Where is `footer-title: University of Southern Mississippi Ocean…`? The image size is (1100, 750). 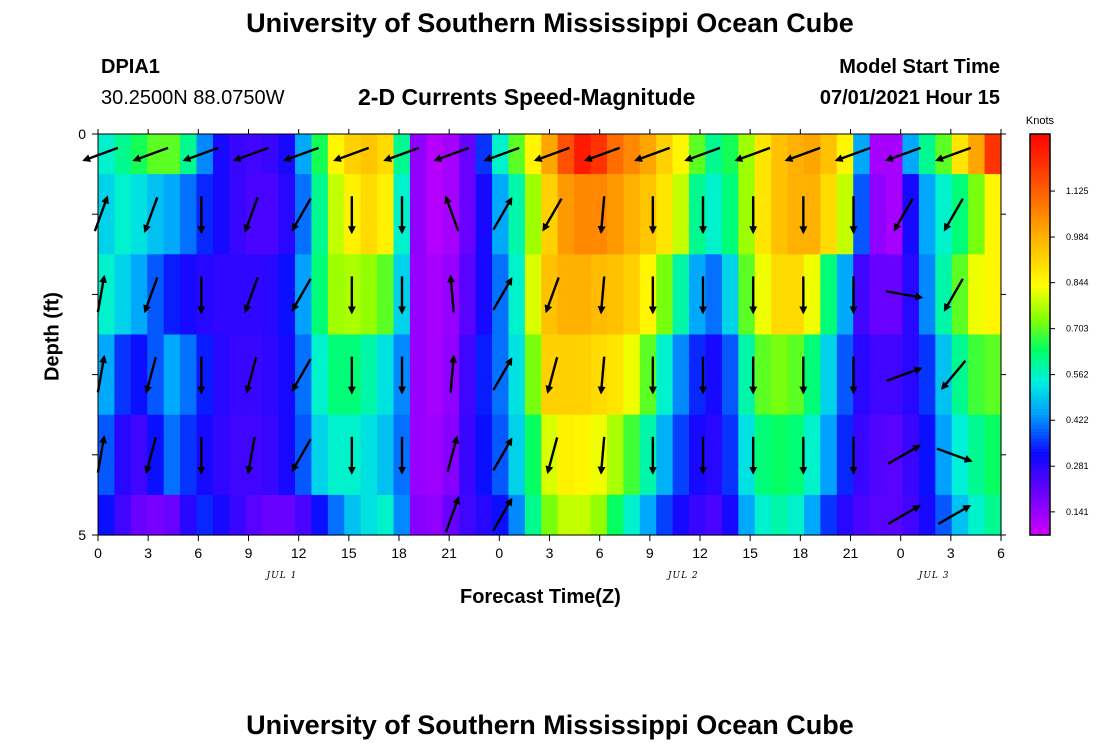
footer-title: University of Southern Mississippi Ocean… is located at coordinates (550, 725).